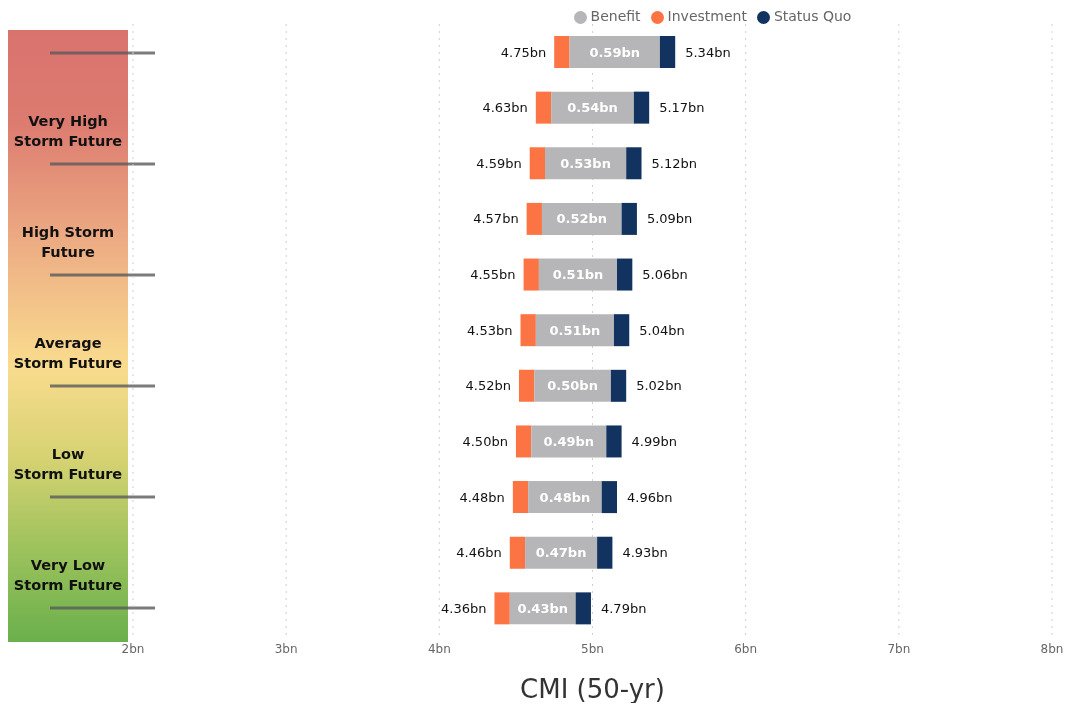 The image size is (1075, 715). I want to click on legend-label: Investment, so click(707, 16).